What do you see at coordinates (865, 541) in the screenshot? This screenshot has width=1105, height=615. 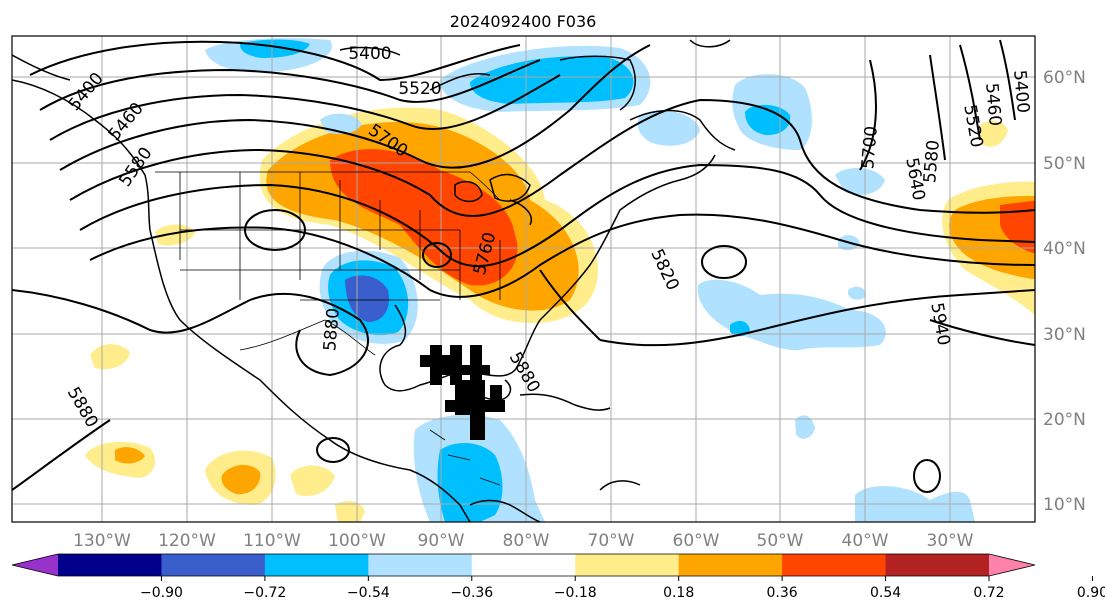 I see `lon-label: 40°W` at bounding box center [865, 541].